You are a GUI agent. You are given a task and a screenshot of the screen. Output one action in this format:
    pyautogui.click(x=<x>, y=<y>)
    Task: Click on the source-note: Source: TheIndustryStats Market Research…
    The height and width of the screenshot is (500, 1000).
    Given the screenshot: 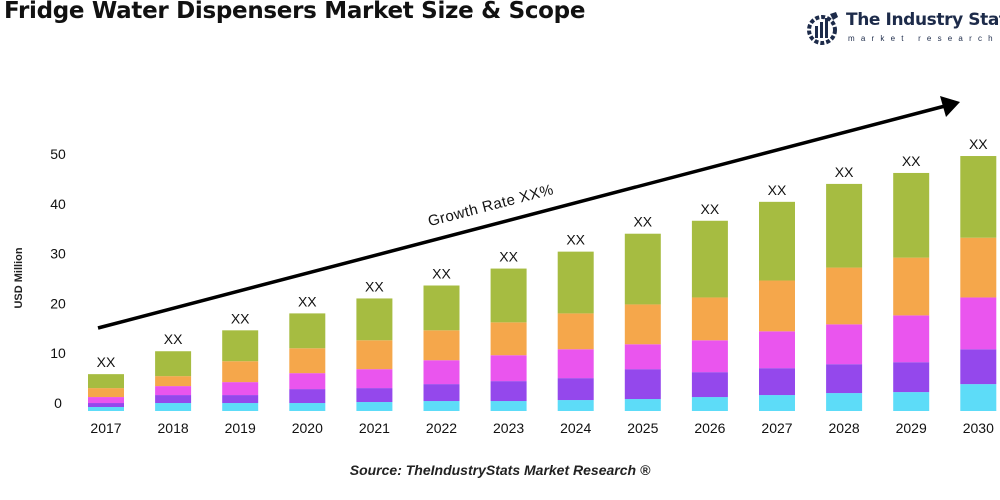 What is the action you would take?
    pyautogui.click(x=500, y=470)
    